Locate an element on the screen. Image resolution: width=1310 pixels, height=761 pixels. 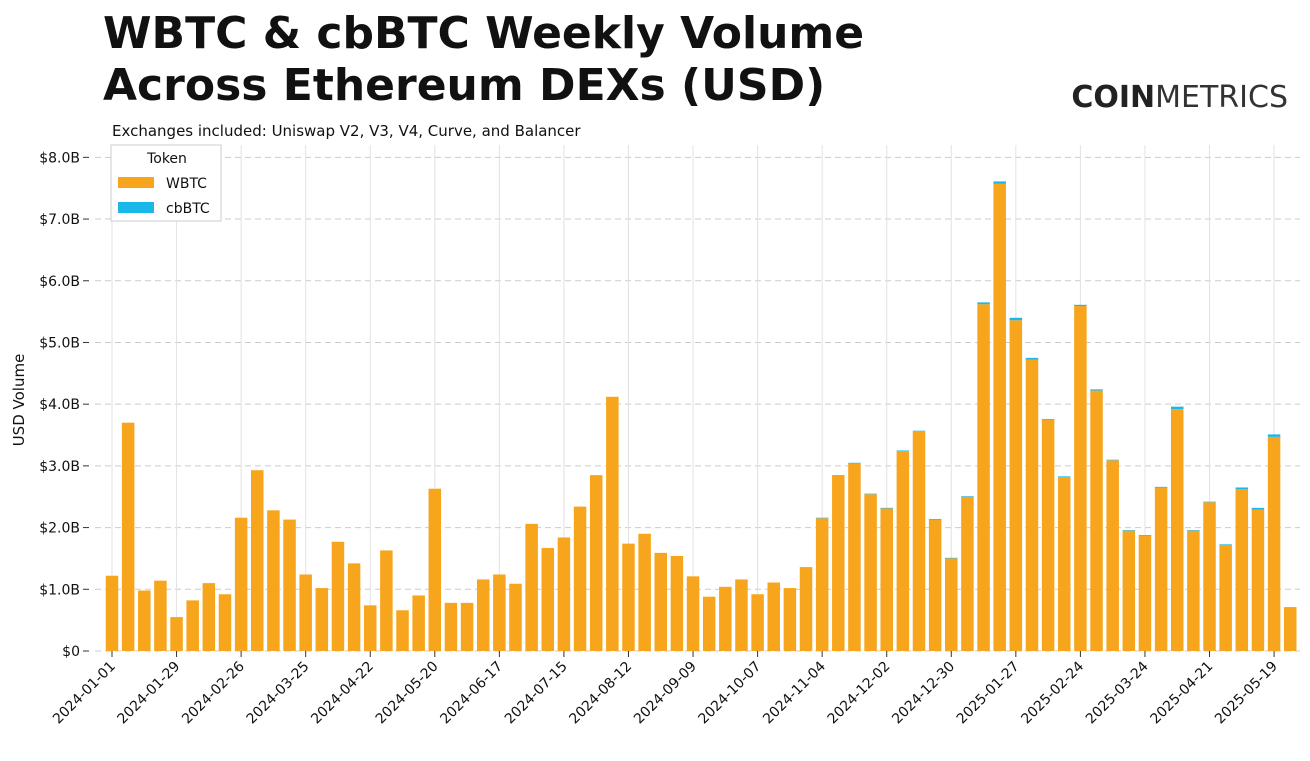
y-tick-label: $7.0B is located at coordinates (59, 220).